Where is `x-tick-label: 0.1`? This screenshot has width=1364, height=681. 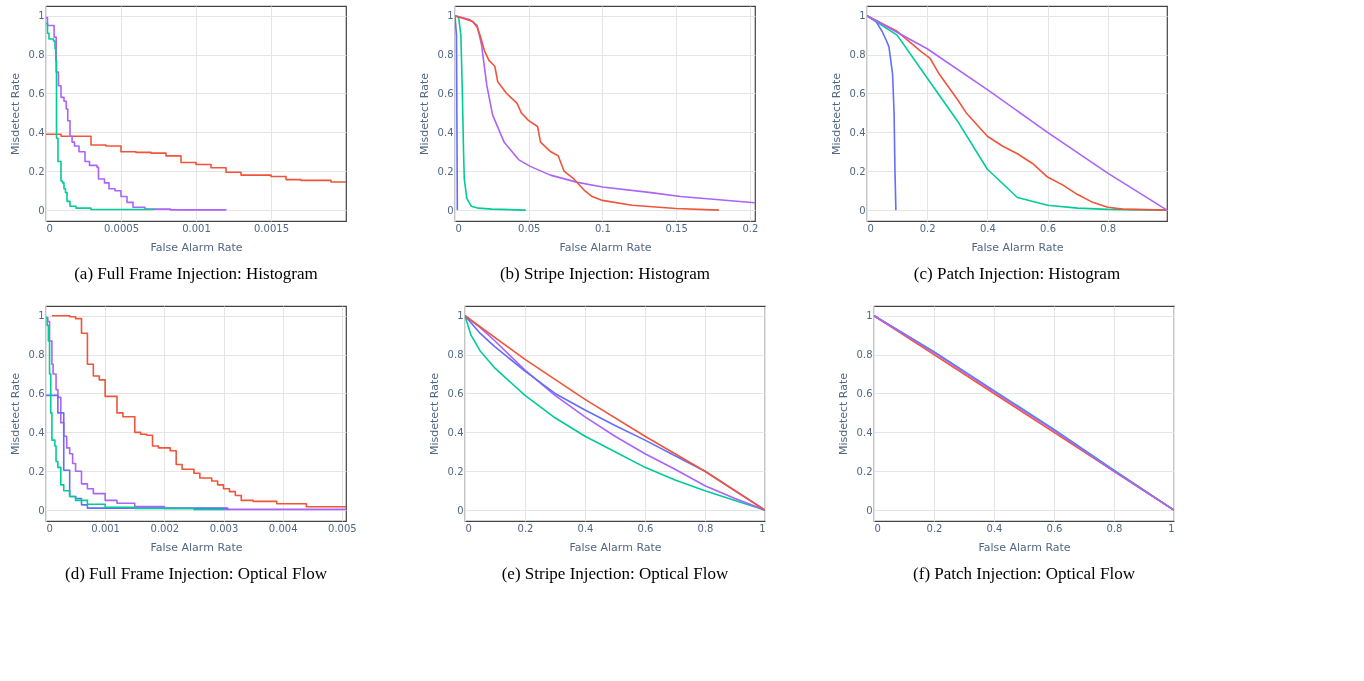 x-tick-label: 0.1 is located at coordinates (602, 228).